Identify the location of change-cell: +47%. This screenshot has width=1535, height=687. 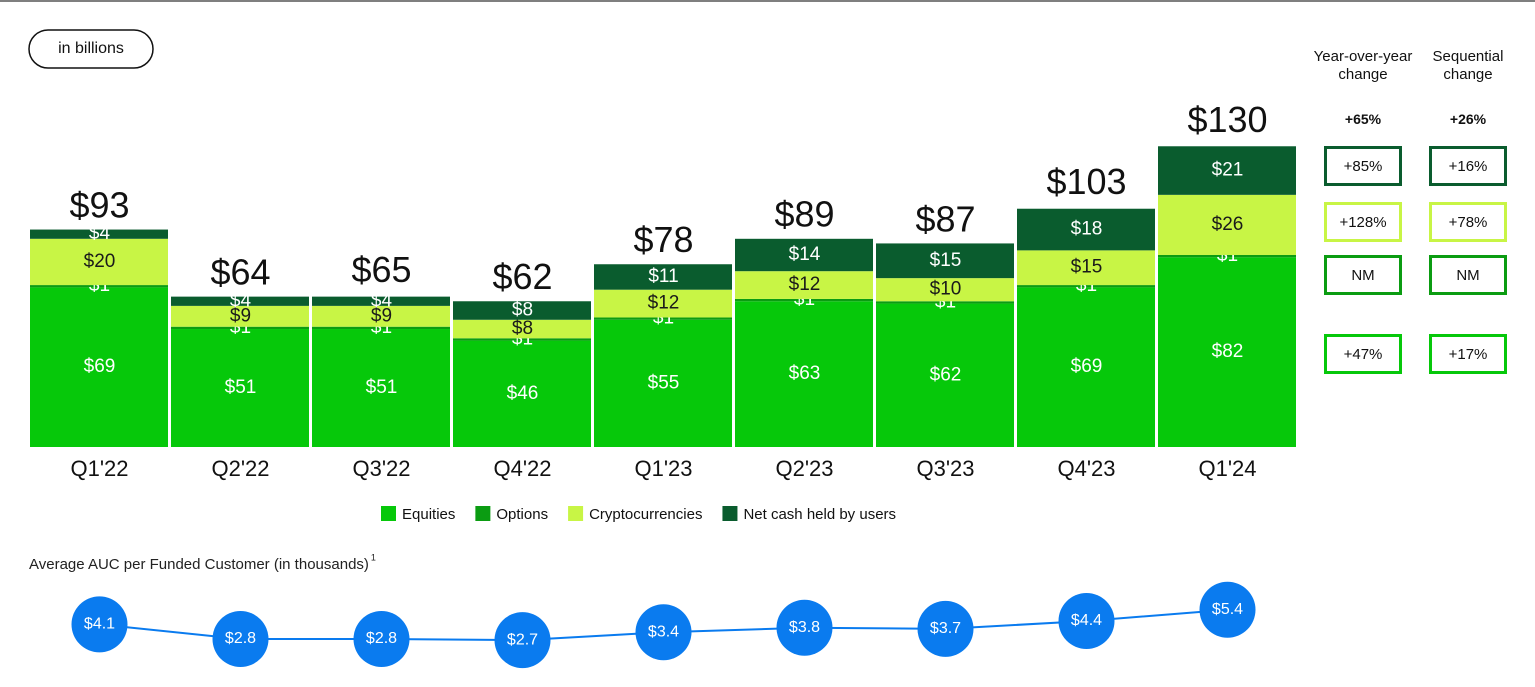
(1363, 354).